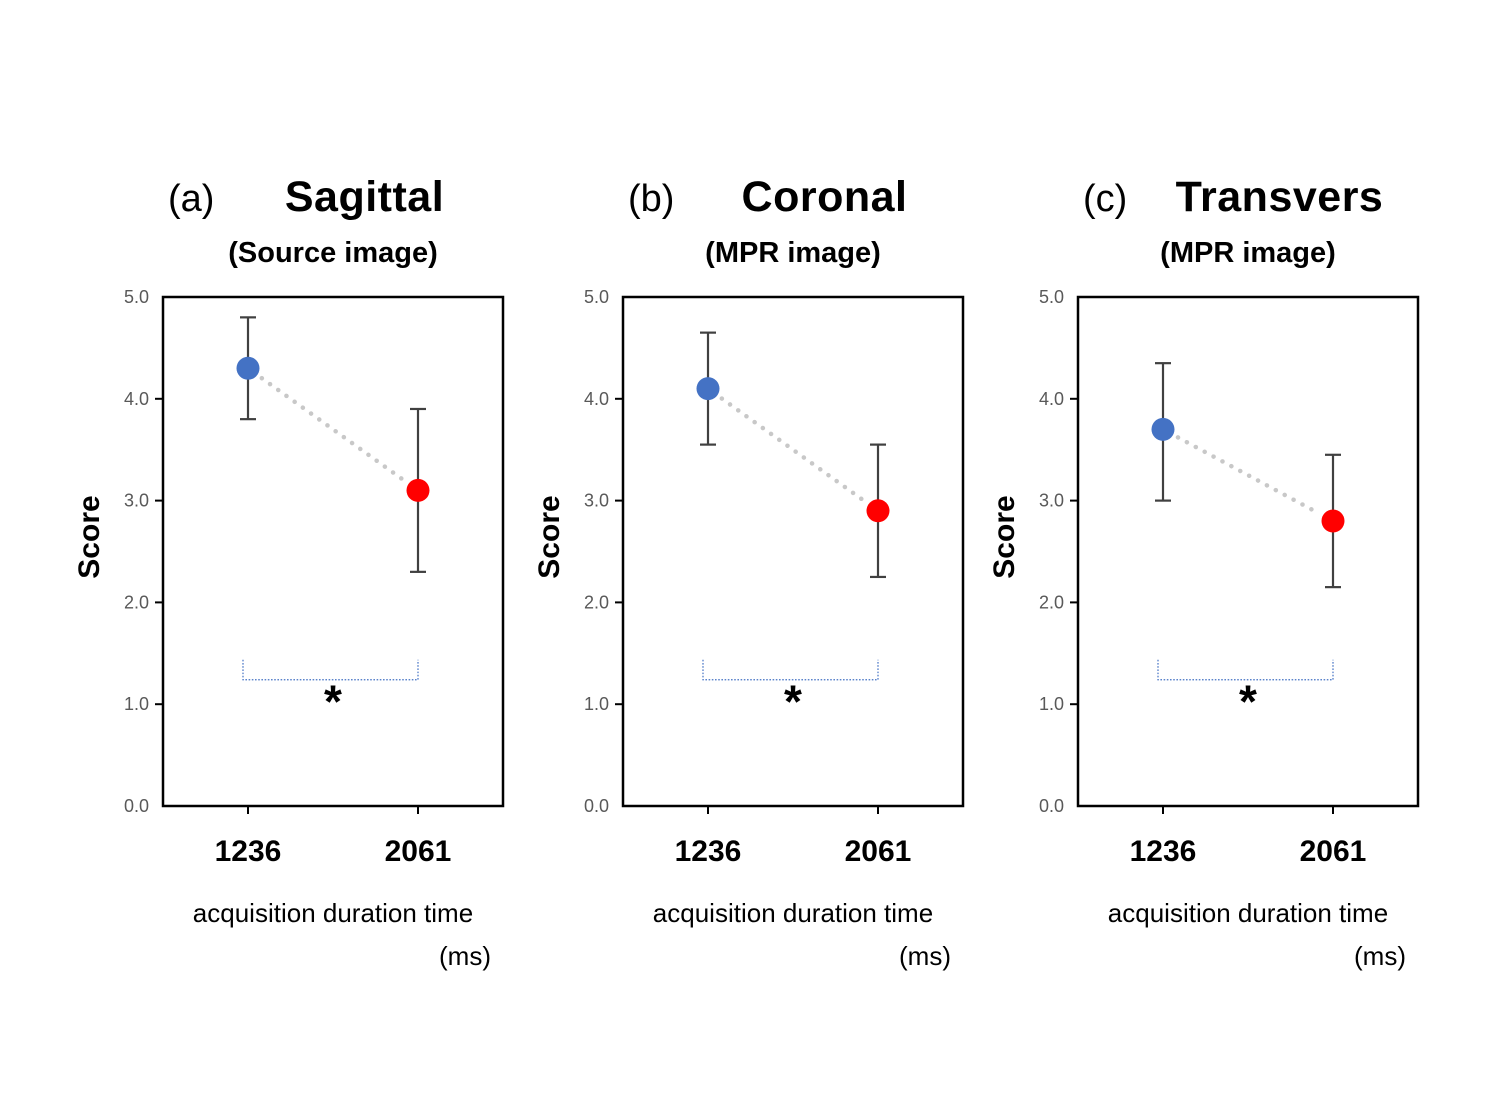 Image resolution: width=1490 pixels, height=1117 pixels. Describe the element at coordinates (824, 197) in the screenshot. I see `panel-title: Coronal` at that location.